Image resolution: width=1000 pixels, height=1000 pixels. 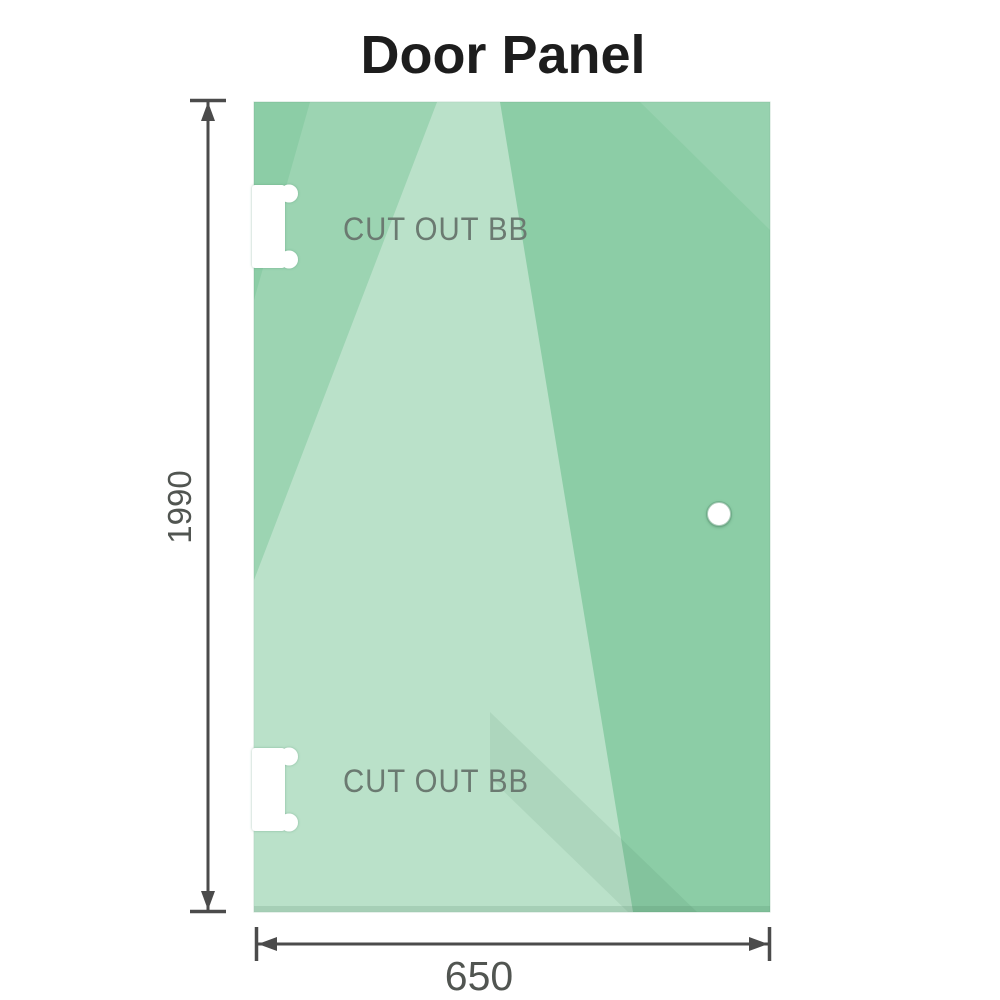 What do you see at coordinates (503, 55) in the screenshot?
I see `page-title: Door Panel` at bounding box center [503, 55].